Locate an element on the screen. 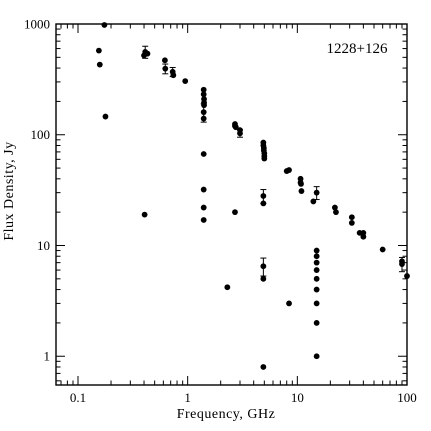 This screenshot has width=431, height=431. x-axis-title: Frequency, GHz is located at coordinates (226, 414).